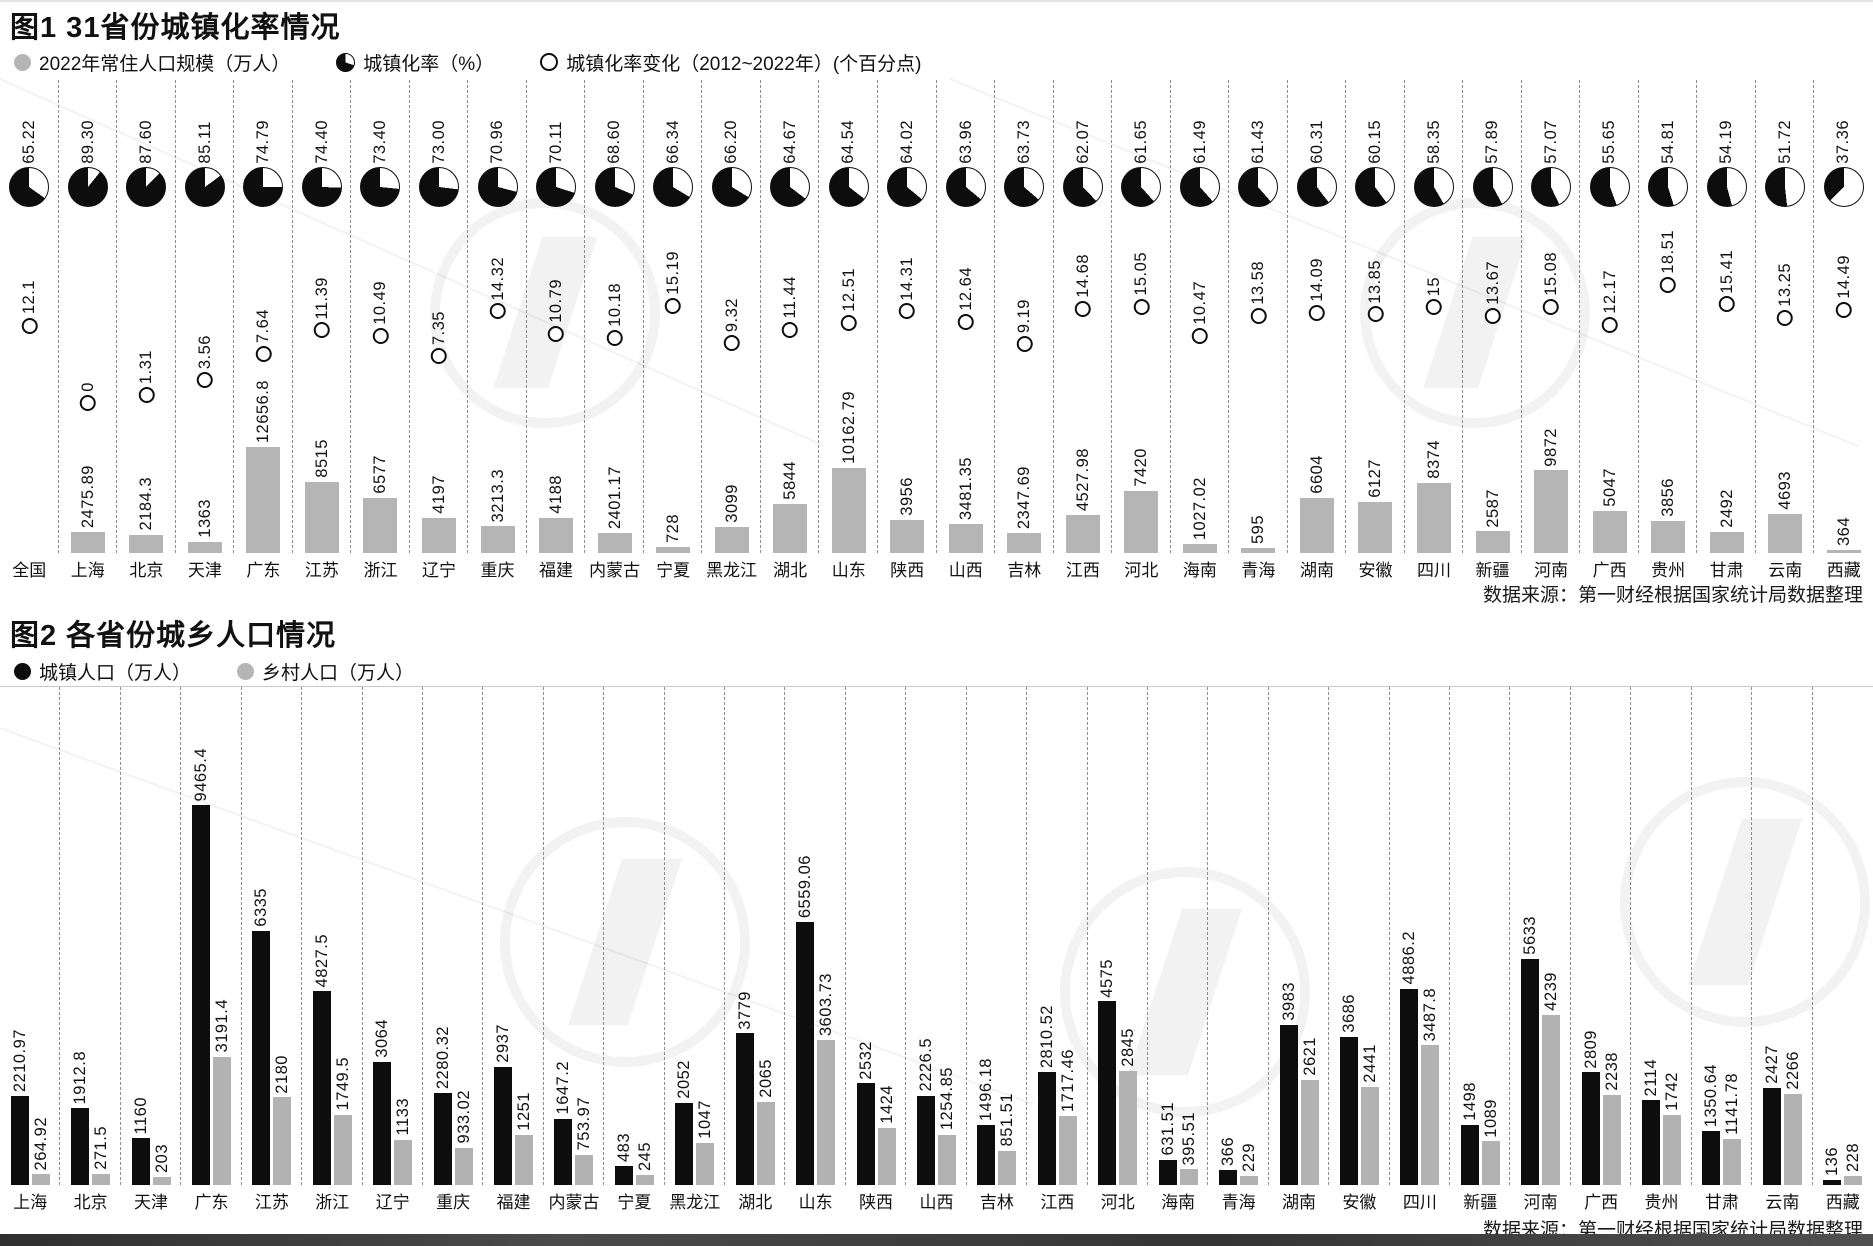 The height and width of the screenshot is (1246, 1873). What do you see at coordinates (744, 64) in the screenshot?
I see `legend-label: 城镇化率变化（2012~2022年）(个百分点)` at bounding box center [744, 64].